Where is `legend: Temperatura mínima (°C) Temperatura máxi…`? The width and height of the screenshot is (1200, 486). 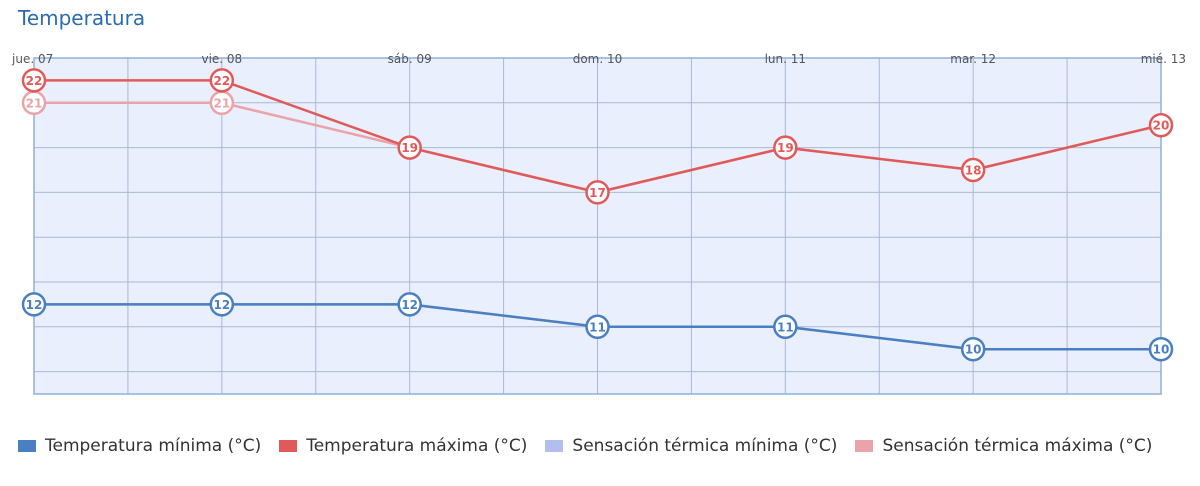 legend: Temperatura mínima (°C) Temperatura máxi… is located at coordinates (585, 446).